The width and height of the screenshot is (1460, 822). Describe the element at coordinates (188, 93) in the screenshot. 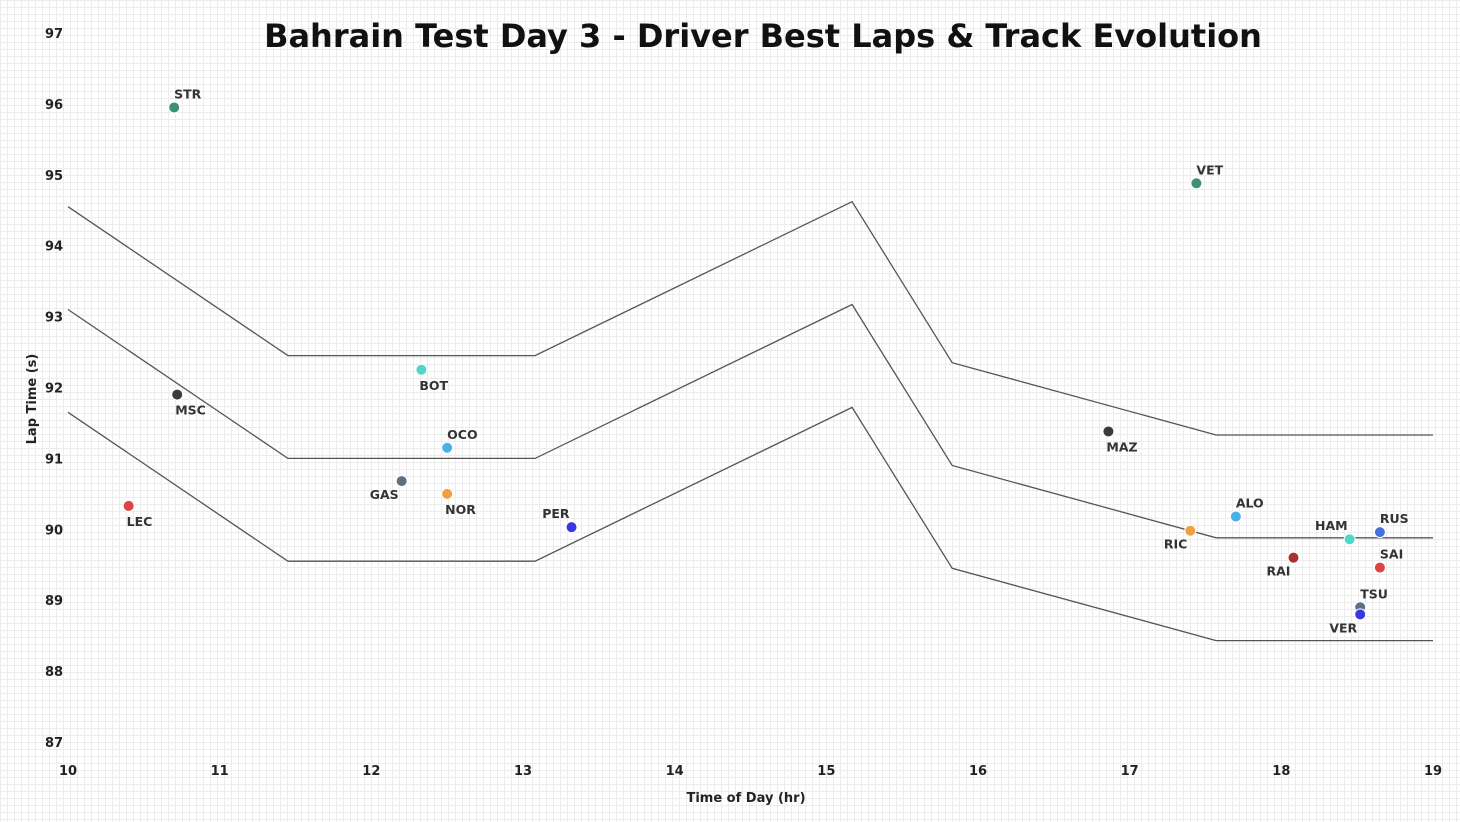

I see `point-label-str: STR` at that location.